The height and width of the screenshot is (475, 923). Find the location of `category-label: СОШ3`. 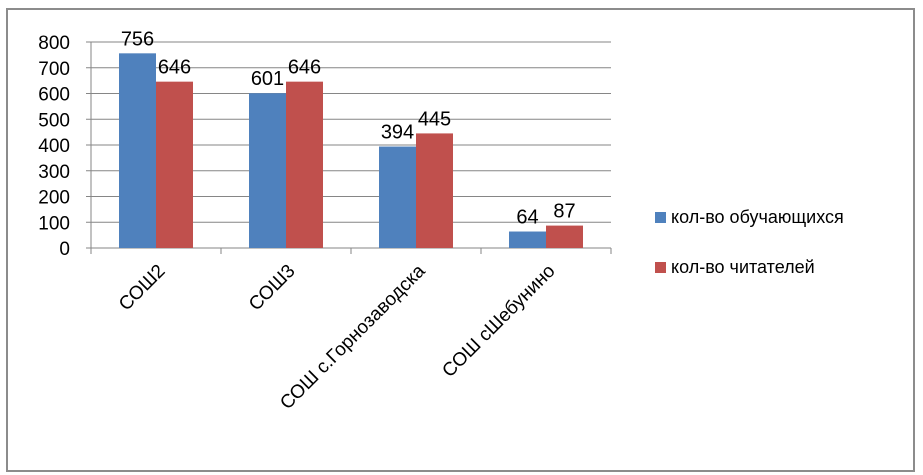

category-label: СОШ3 is located at coordinates (272, 288).